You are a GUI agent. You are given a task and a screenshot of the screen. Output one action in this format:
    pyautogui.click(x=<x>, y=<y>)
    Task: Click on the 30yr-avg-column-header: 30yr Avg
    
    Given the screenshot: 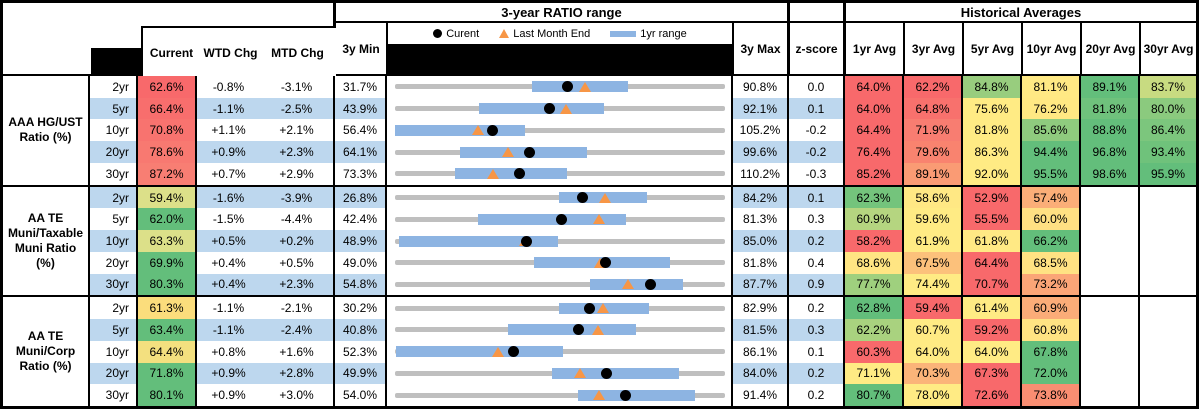 What is the action you would take?
    pyautogui.click(x=1168, y=48)
    